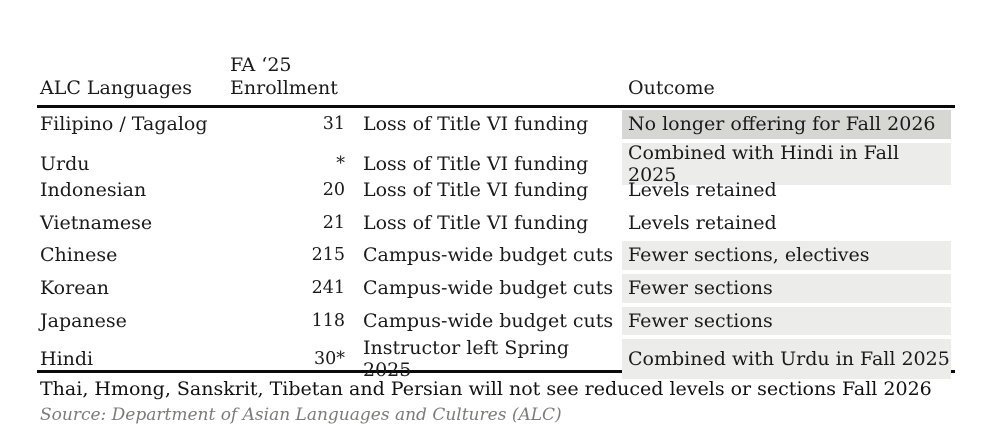  I want to click on outcome-highlight: Combined with Hindi in Fall 2025, so click(786, 164).